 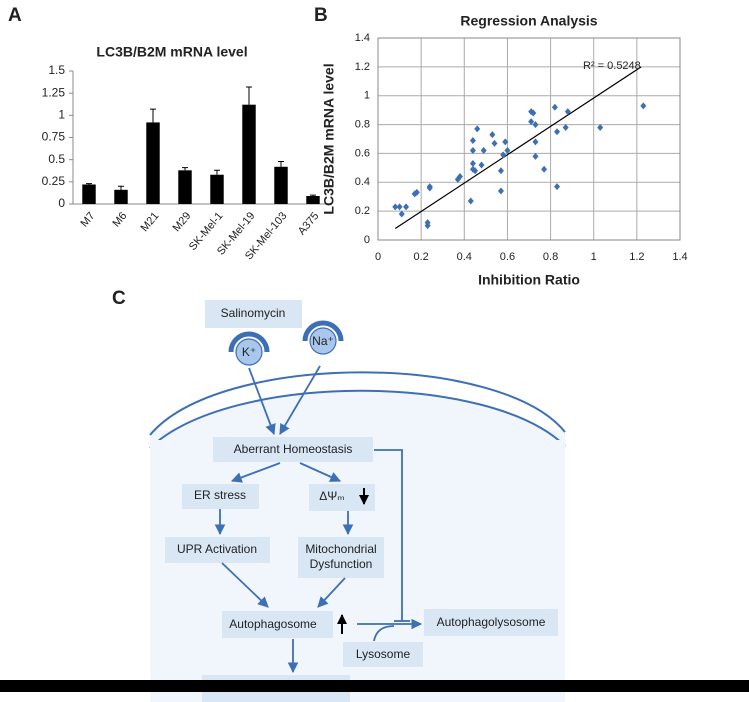 I want to click on x-tick-label: 1, so click(x=594, y=257).